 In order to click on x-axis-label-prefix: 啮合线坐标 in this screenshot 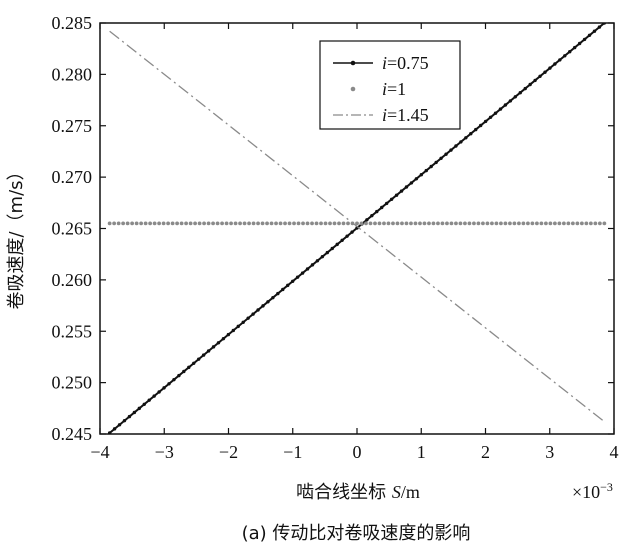, I will do `click(344, 492)`.